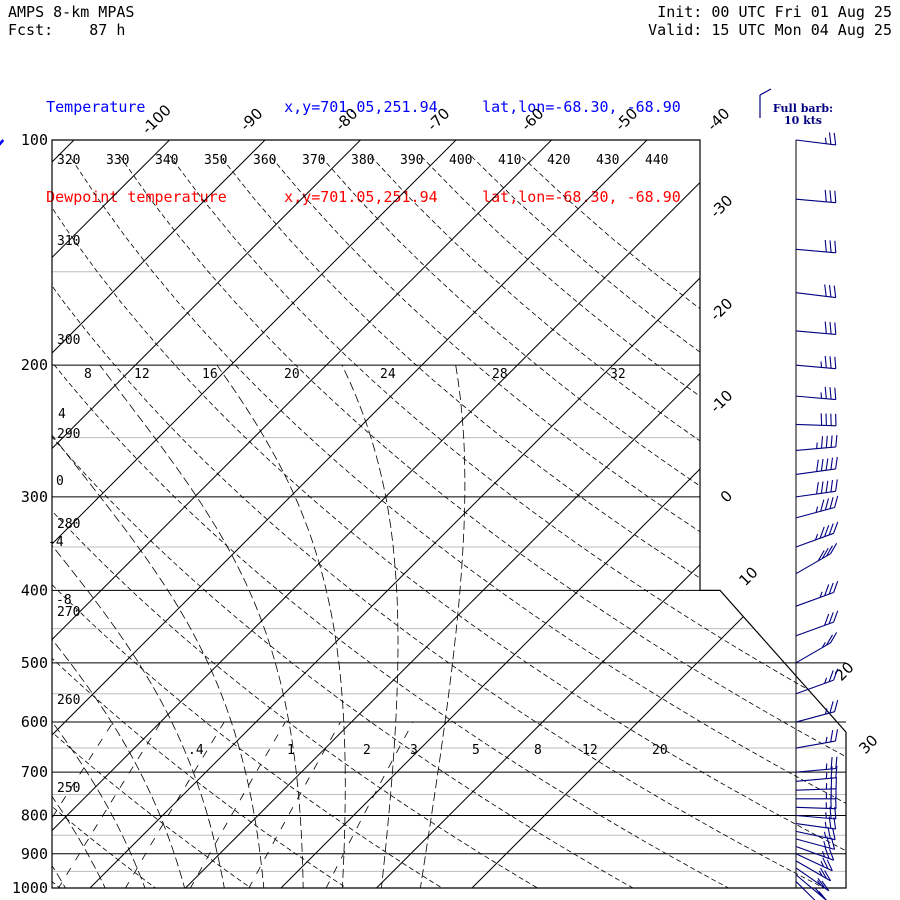 The width and height of the screenshot is (900, 900). I want to click on theta-e-label: 16, so click(210, 374).